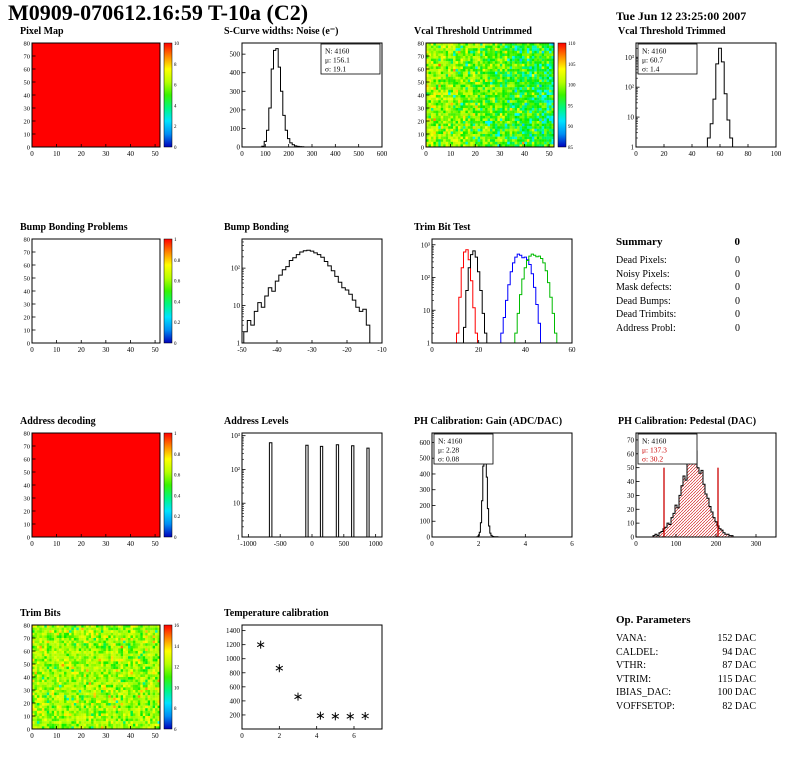 The width and height of the screenshot is (796, 772). What do you see at coordinates (646, 314) in the screenshot?
I see `summary-row-label: Dead Trimbits:` at bounding box center [646, 314].